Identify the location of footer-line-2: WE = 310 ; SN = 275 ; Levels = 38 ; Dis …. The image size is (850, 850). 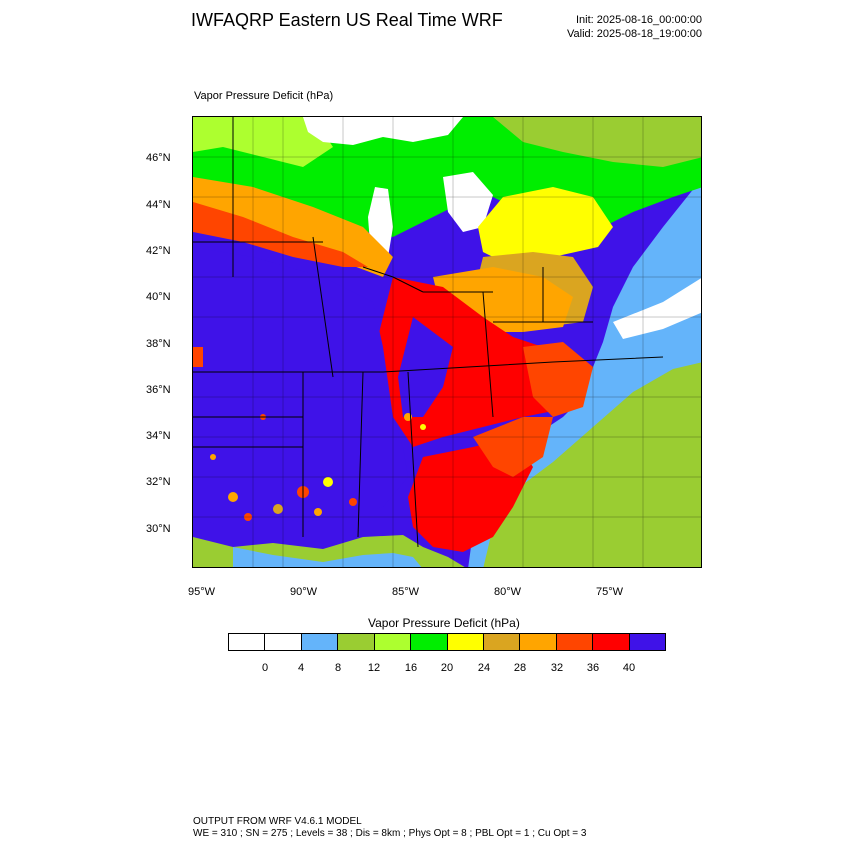
(390, 833).